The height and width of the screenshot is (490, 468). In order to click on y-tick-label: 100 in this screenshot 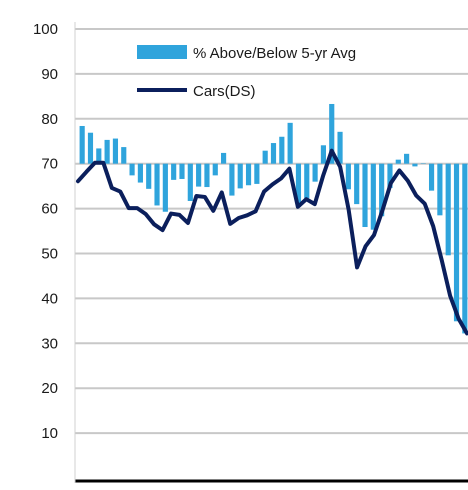, I will do `click(45, 29)`.